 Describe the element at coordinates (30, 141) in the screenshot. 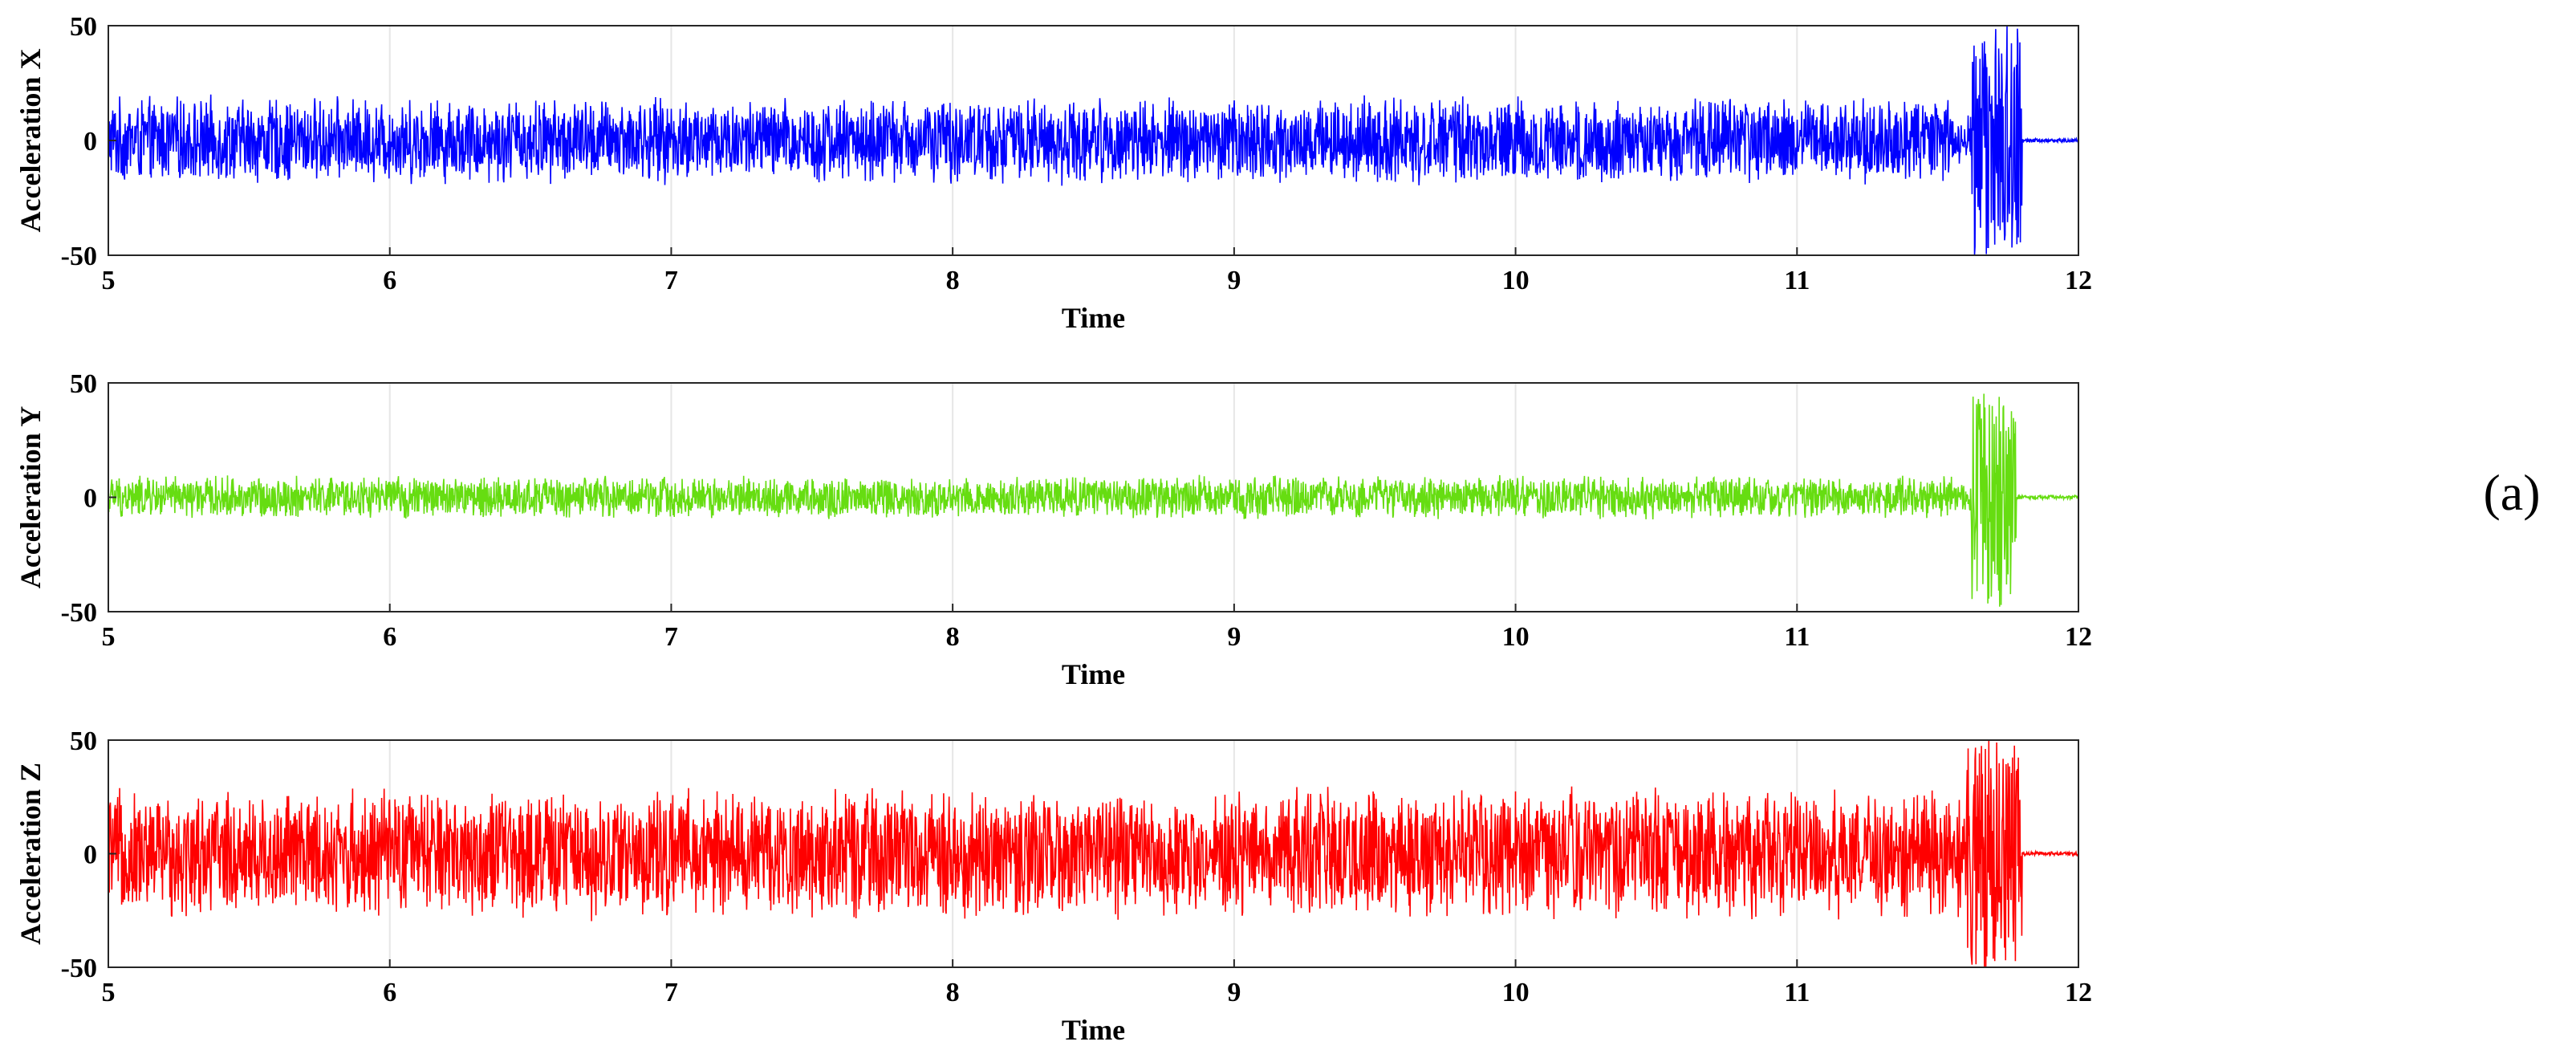

I see `y-axis-label: Acceleration X` at that location.